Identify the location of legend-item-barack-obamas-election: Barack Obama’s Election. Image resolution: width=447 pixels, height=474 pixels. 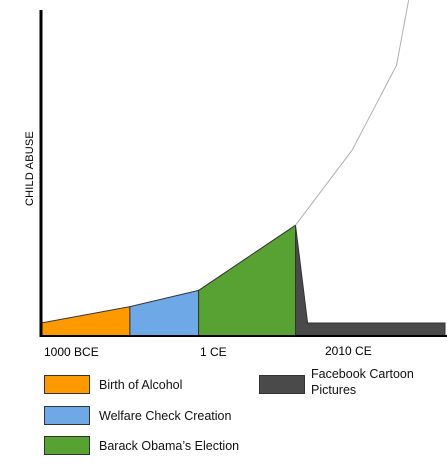
(141, 445).